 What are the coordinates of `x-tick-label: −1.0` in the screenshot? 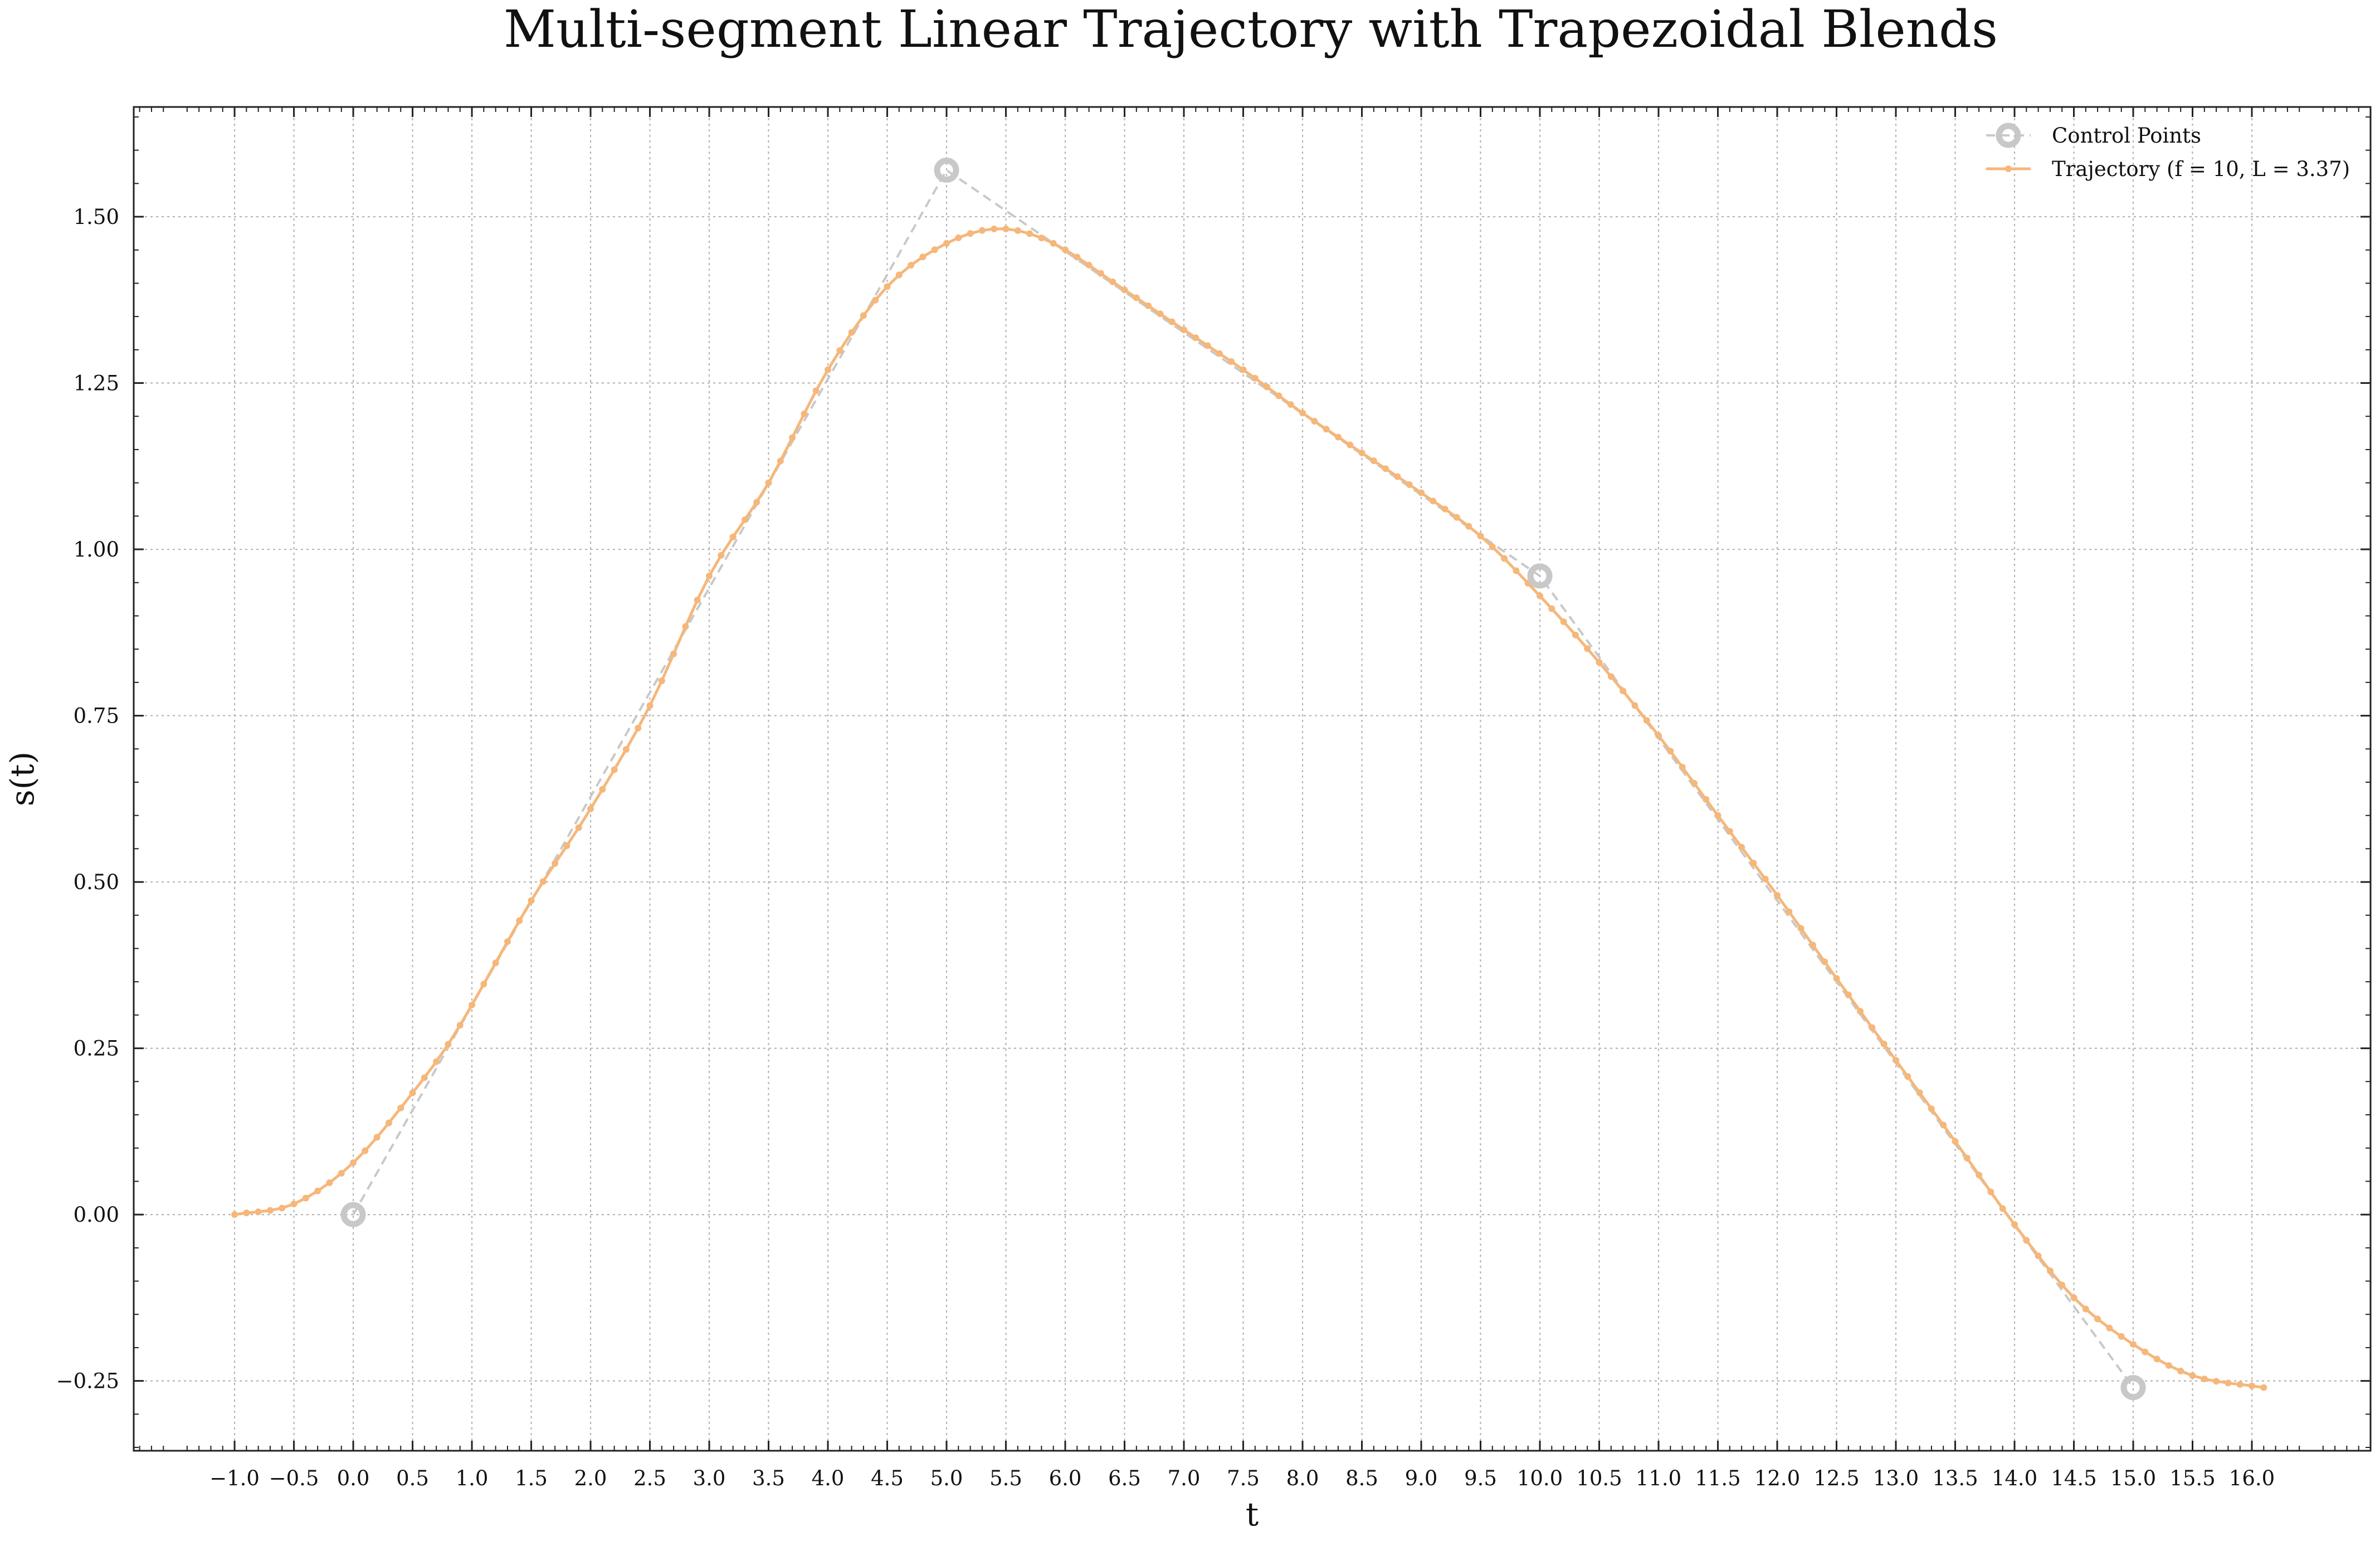 It's located at (234, 1478).